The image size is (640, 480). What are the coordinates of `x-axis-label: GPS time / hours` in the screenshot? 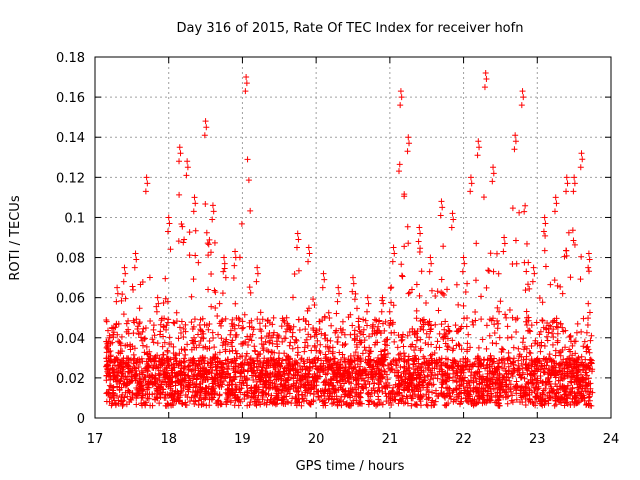 It's located at (350, 466).